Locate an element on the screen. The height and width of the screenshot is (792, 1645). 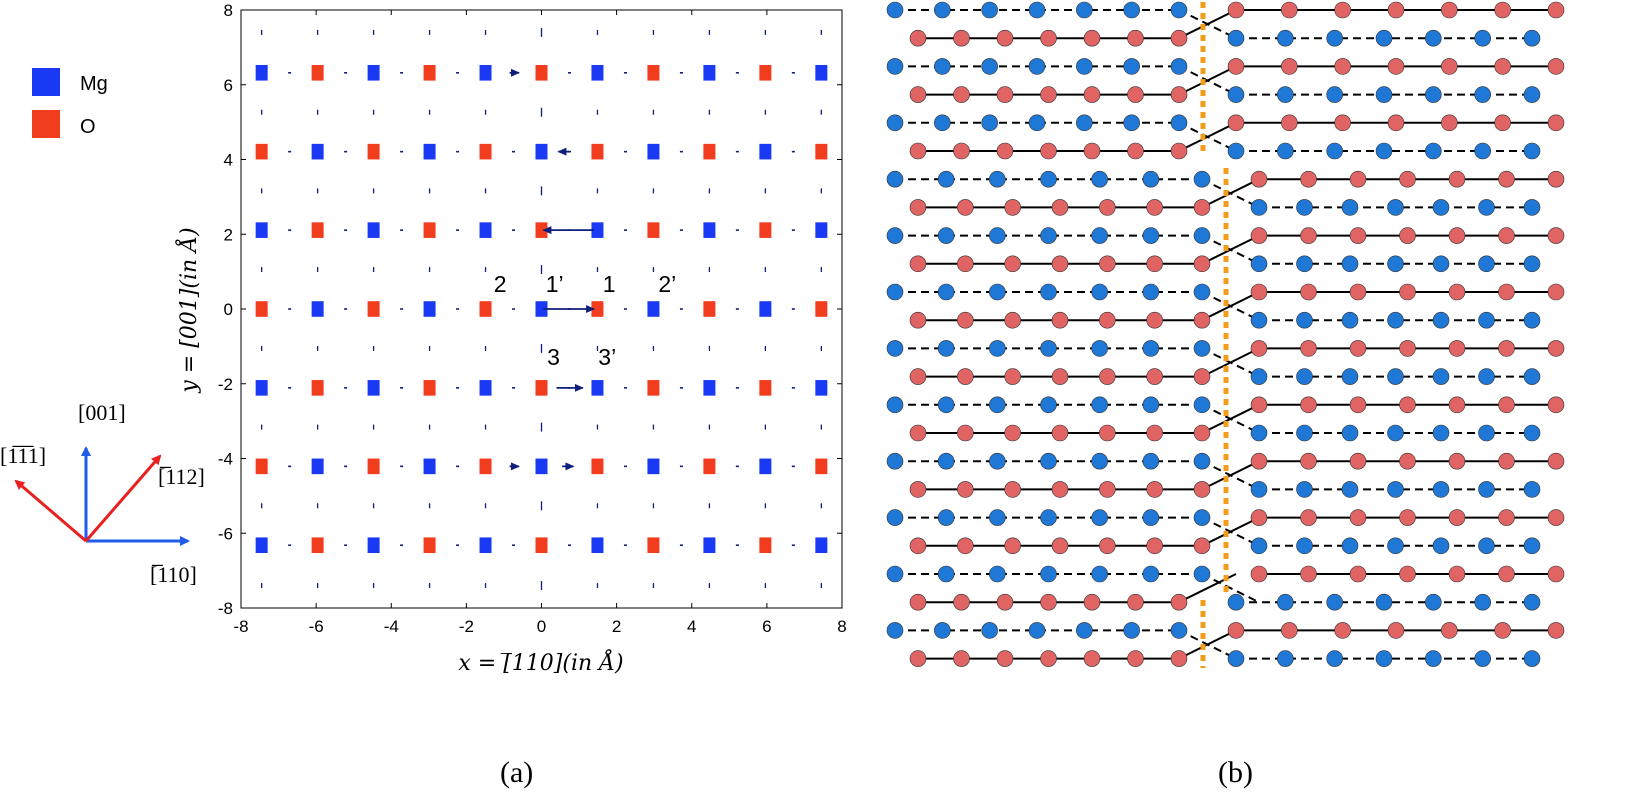
legend: Mg O is located at coordinates (70, 103).